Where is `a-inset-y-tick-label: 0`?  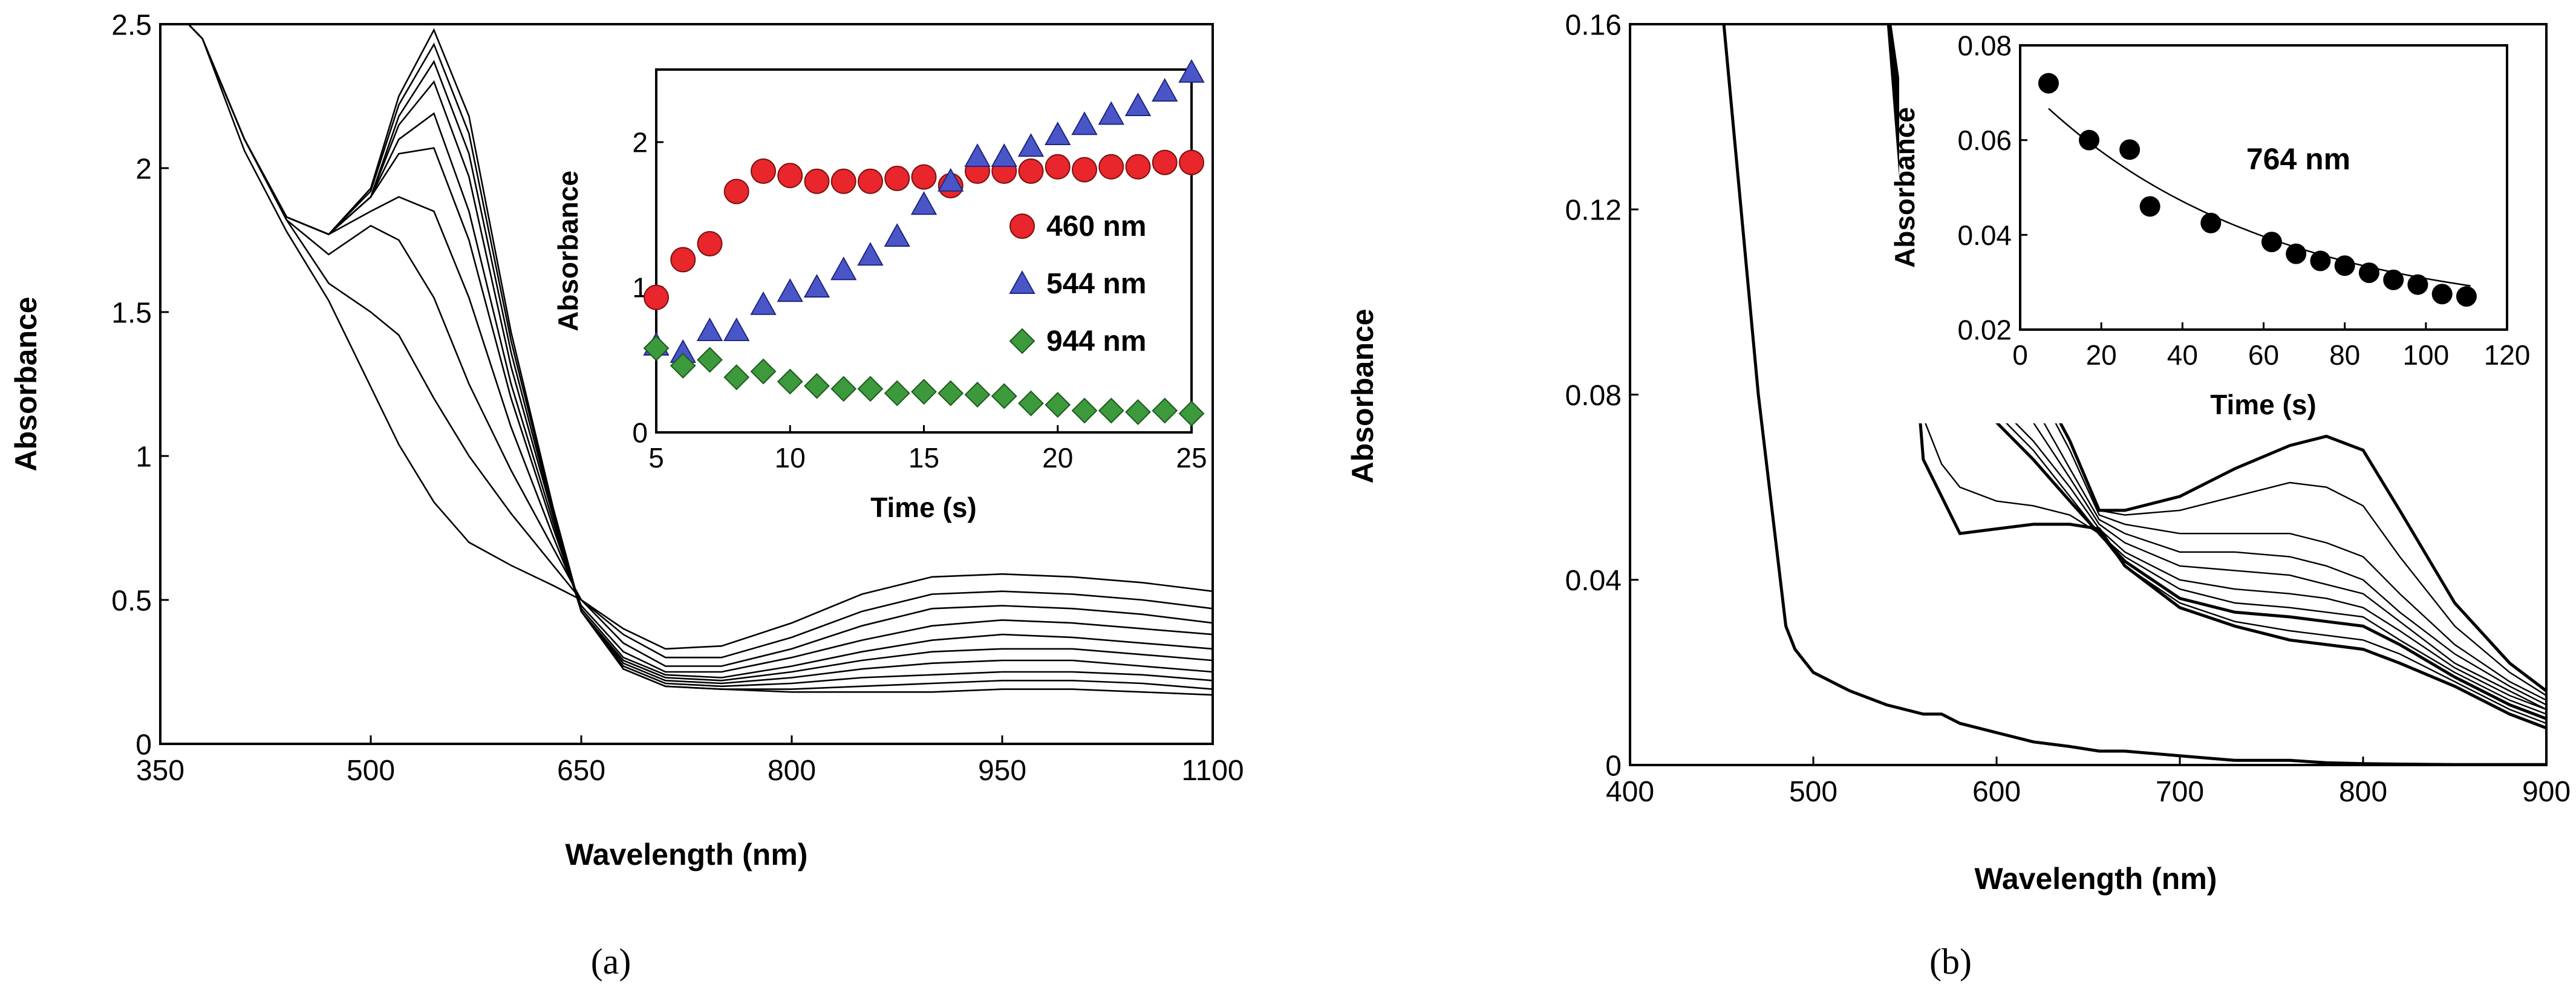
a-inset-y-tick-label: 0 is located at coordinates (640, 433).